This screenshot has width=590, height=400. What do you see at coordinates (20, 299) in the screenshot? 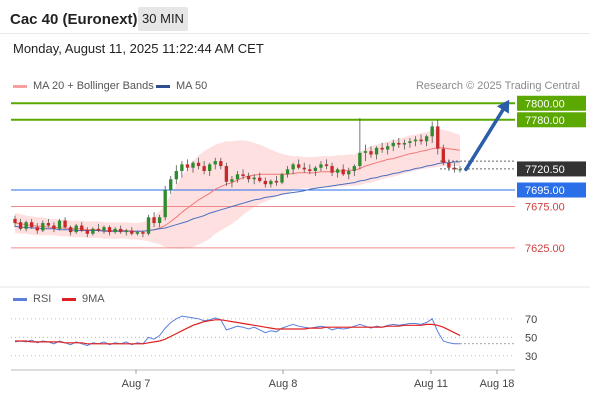
I see `rsi-swatch` at bounding box center [20, 299].